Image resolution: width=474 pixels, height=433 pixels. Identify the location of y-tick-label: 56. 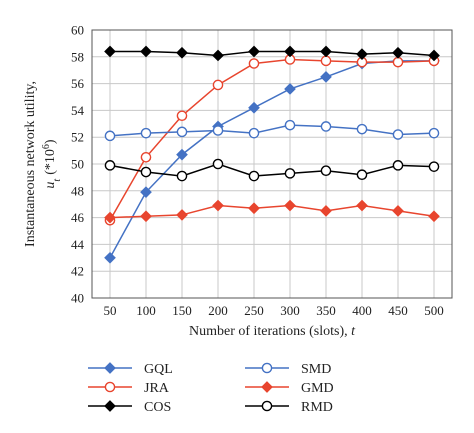
(78, 83).